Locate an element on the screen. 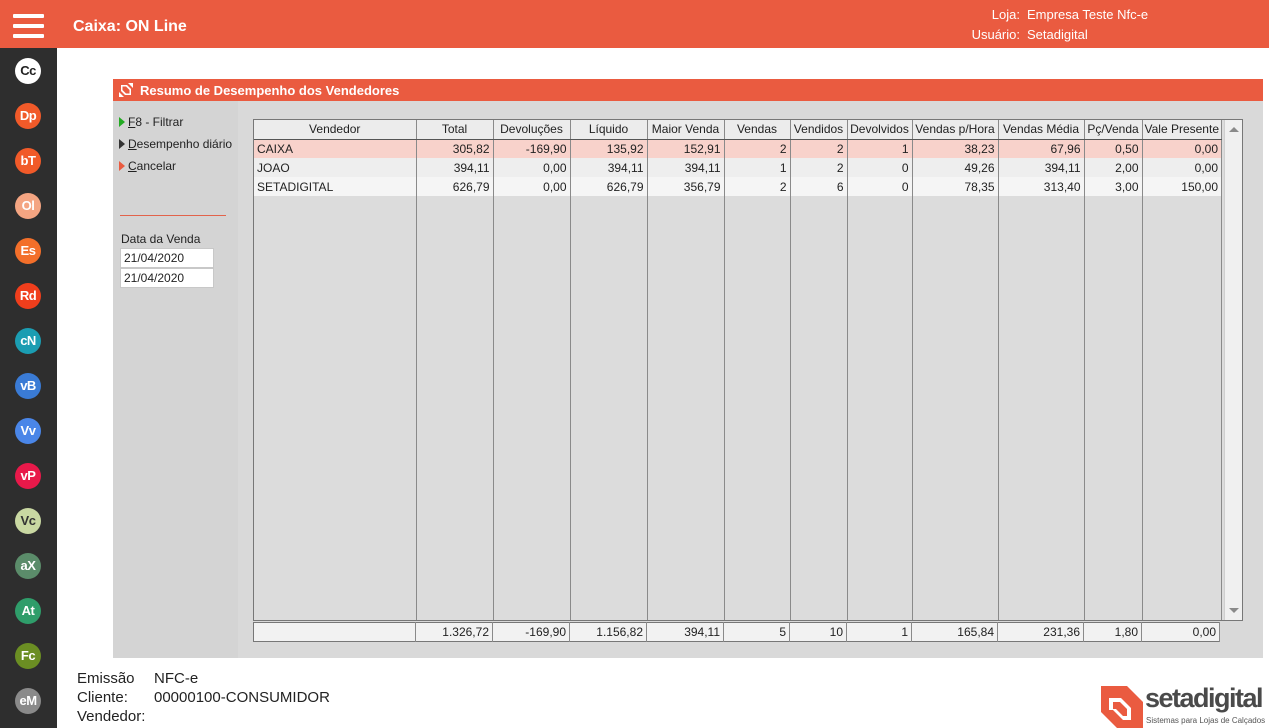 This screenshot has height=728, width=1269. daily-key: D is located at coordinates (132, 144).